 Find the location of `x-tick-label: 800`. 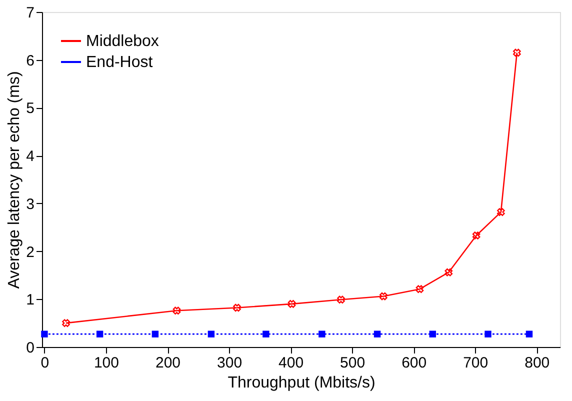

x-tick-label: 800 is located at coordinates (537, 363).